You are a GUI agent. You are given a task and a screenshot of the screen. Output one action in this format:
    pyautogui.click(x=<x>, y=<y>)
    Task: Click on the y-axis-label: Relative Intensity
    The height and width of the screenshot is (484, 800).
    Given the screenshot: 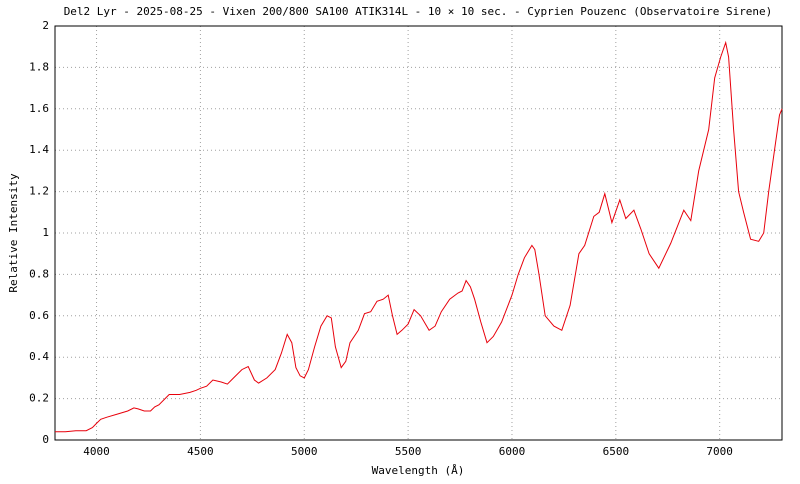 What is the action you would take?
    pyautogui.click(x=13, y=233)
    